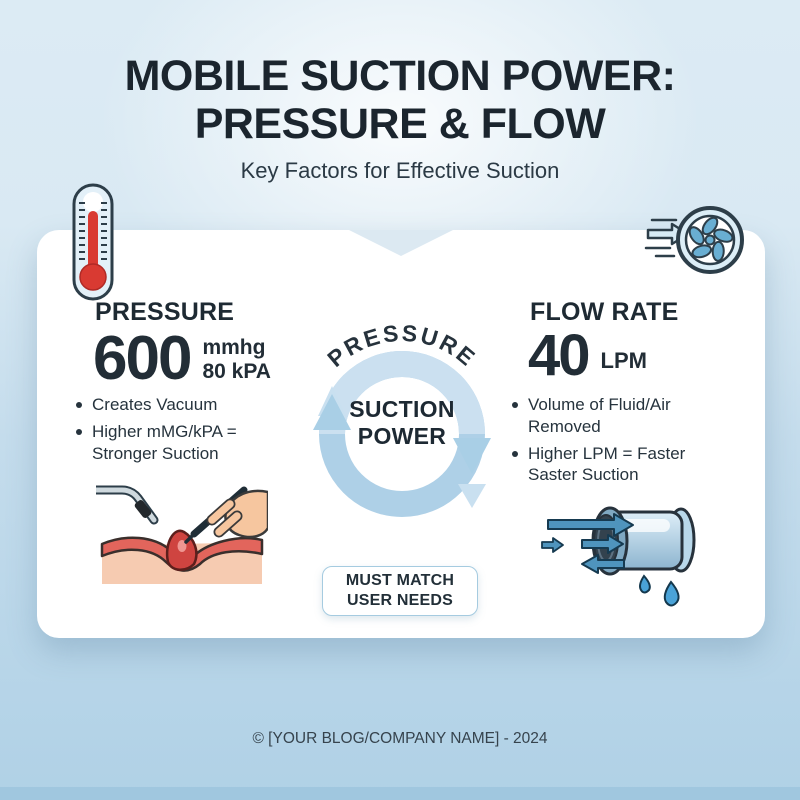 The height and width of the screenshot is (800, 800). Describe the element at coordinates (400, 738) in the screenshot. I see `footer-copyright: © [YOUR BLOG/COMPANY NAME] - 2024` at that location.